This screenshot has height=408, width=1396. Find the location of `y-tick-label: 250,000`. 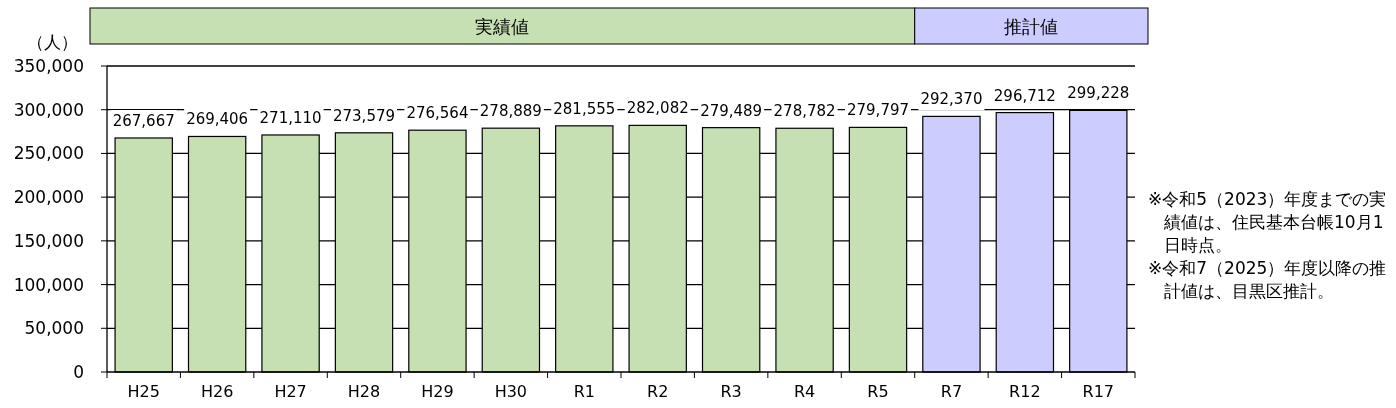

y-tick-label: 250,000 is located at coordinates (48, 153).